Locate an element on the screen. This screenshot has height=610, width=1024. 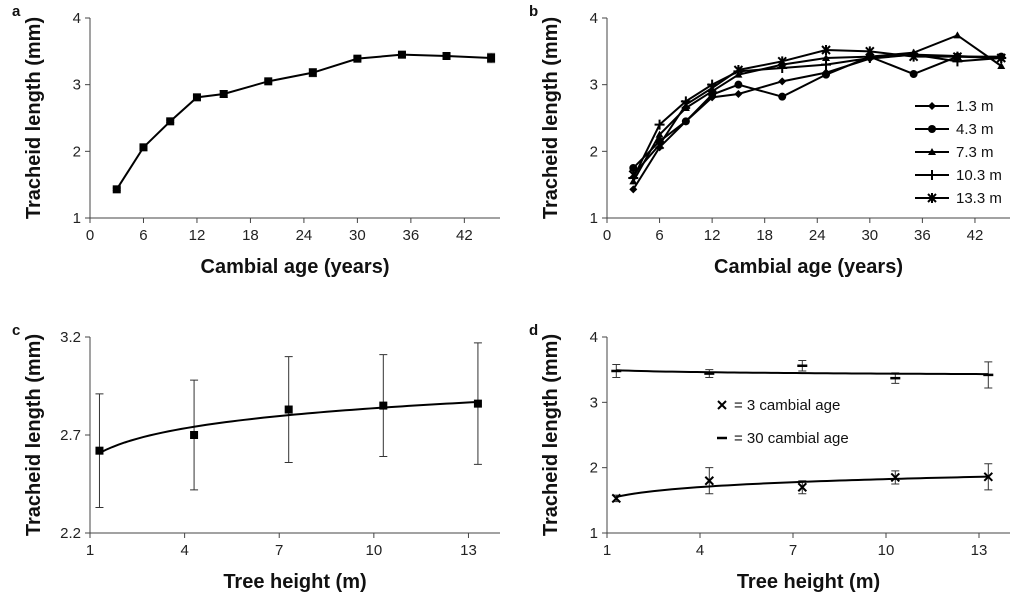
panel-letter: b is located at coordinates (533, 11).